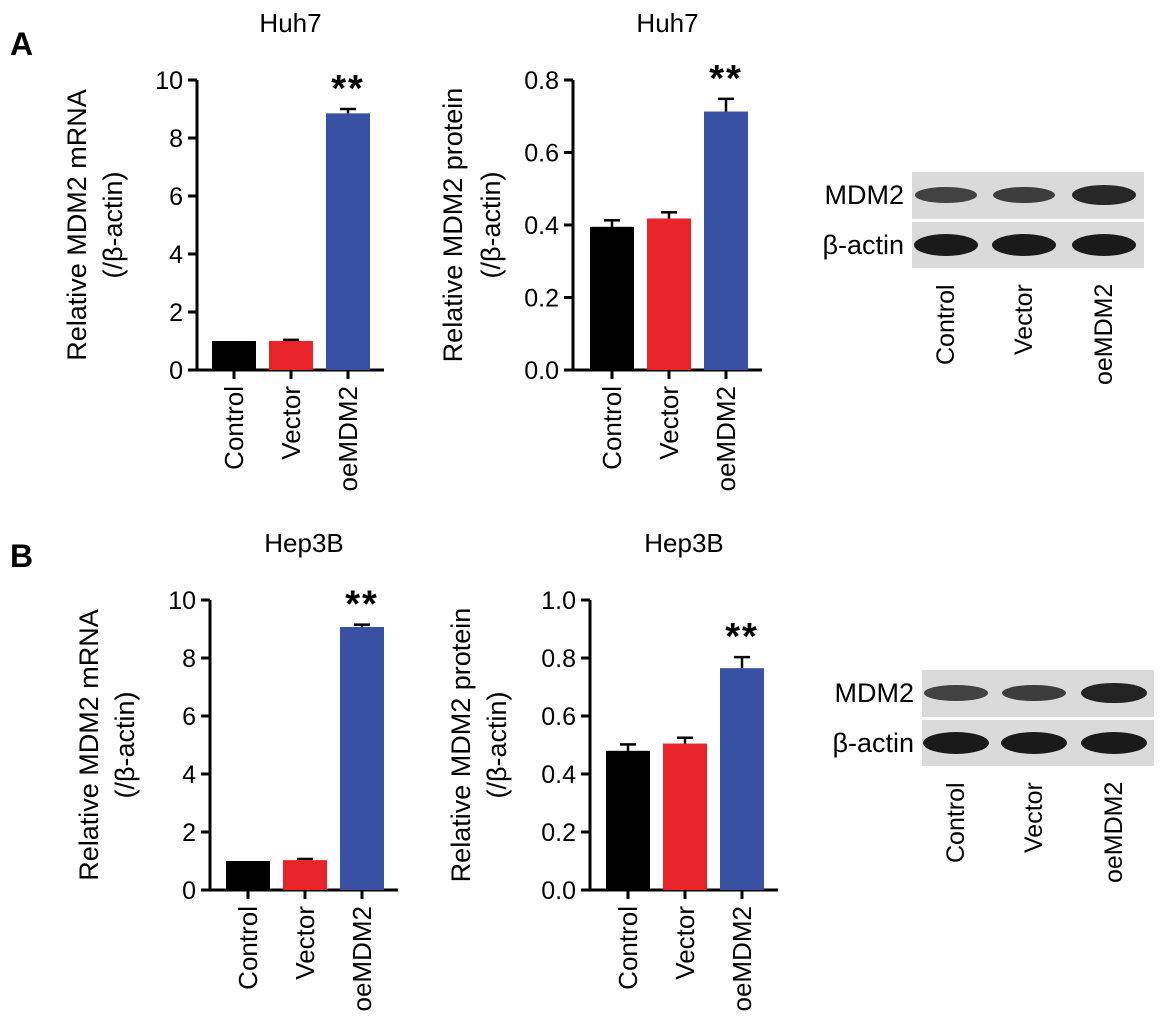 The image size is (1160, 1034). Describe the element at coordinates (558, 601) in the screenshot. I see `y-tick-label: 1.0` at that location.